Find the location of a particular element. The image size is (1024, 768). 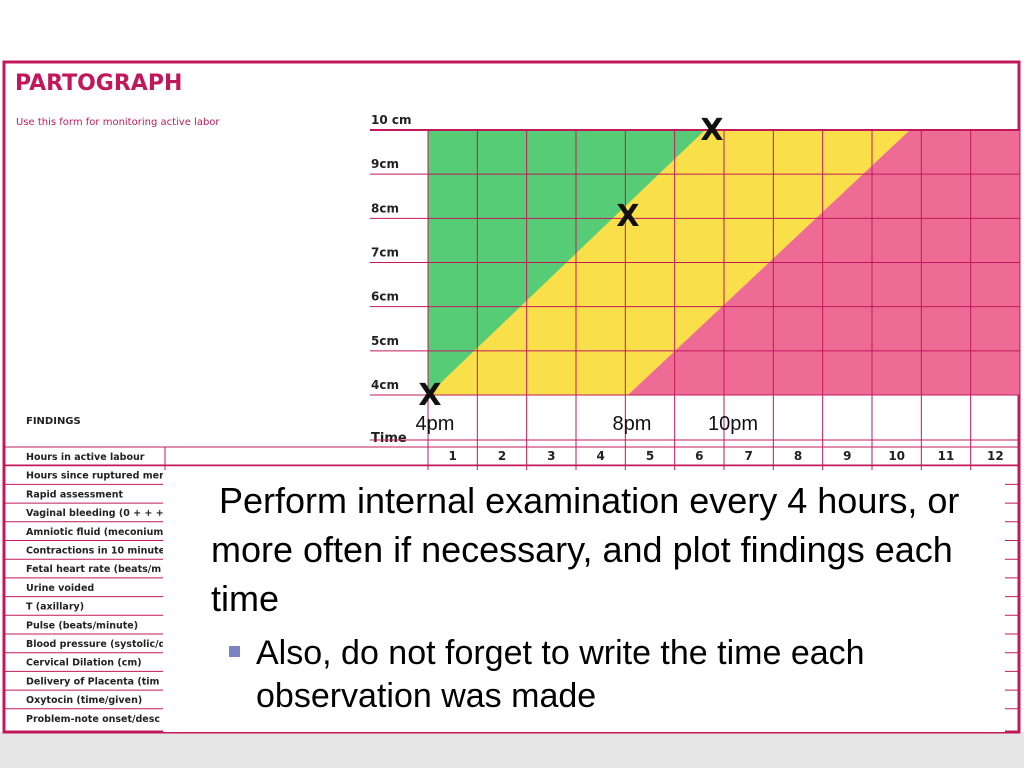

findings-row: Vaginal bleeding (0 + + +) is located at coordinates (97, 513).